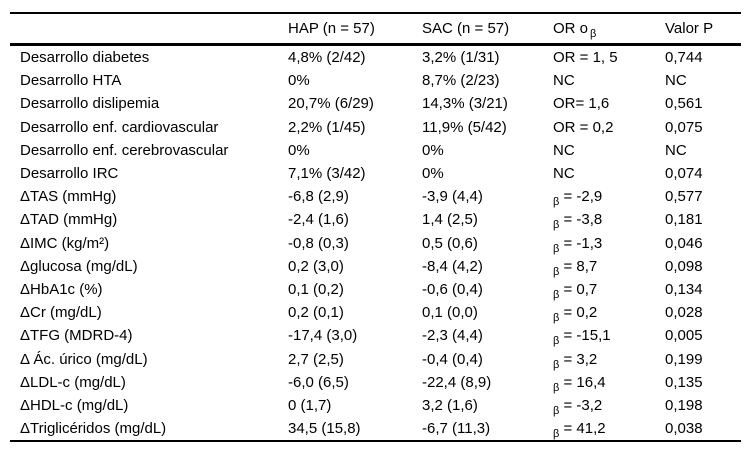 This screenshot has width=751, height=453. Describe the element at coordinates (464, 127) in the screenshot. I see `sac-value-cell: 11,9% (5/42)` at that location.